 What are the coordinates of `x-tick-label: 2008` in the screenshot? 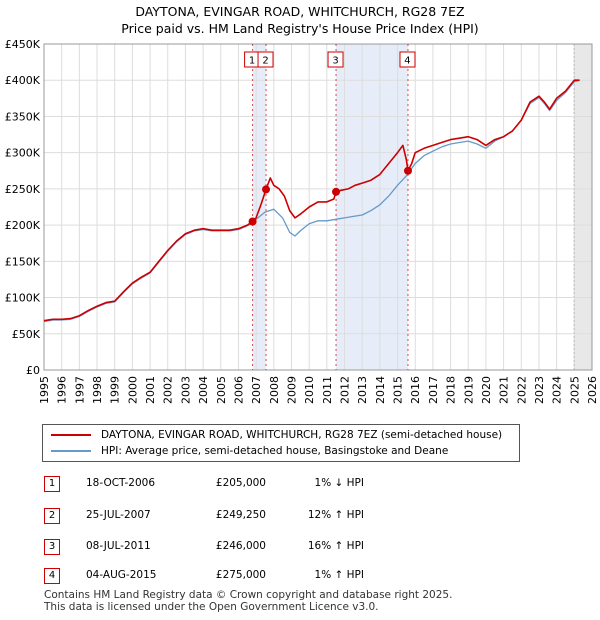 It's located at (274, 390).